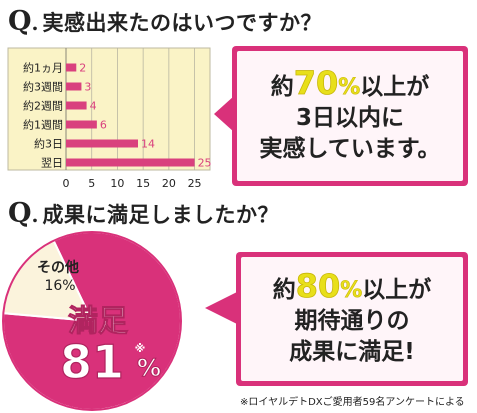 This screenshot has height=413, width=477. What do you see at coordinates (43, 125) in the screenshot?
I see `category-label: 約1週間` at bounding box center [43, 125].